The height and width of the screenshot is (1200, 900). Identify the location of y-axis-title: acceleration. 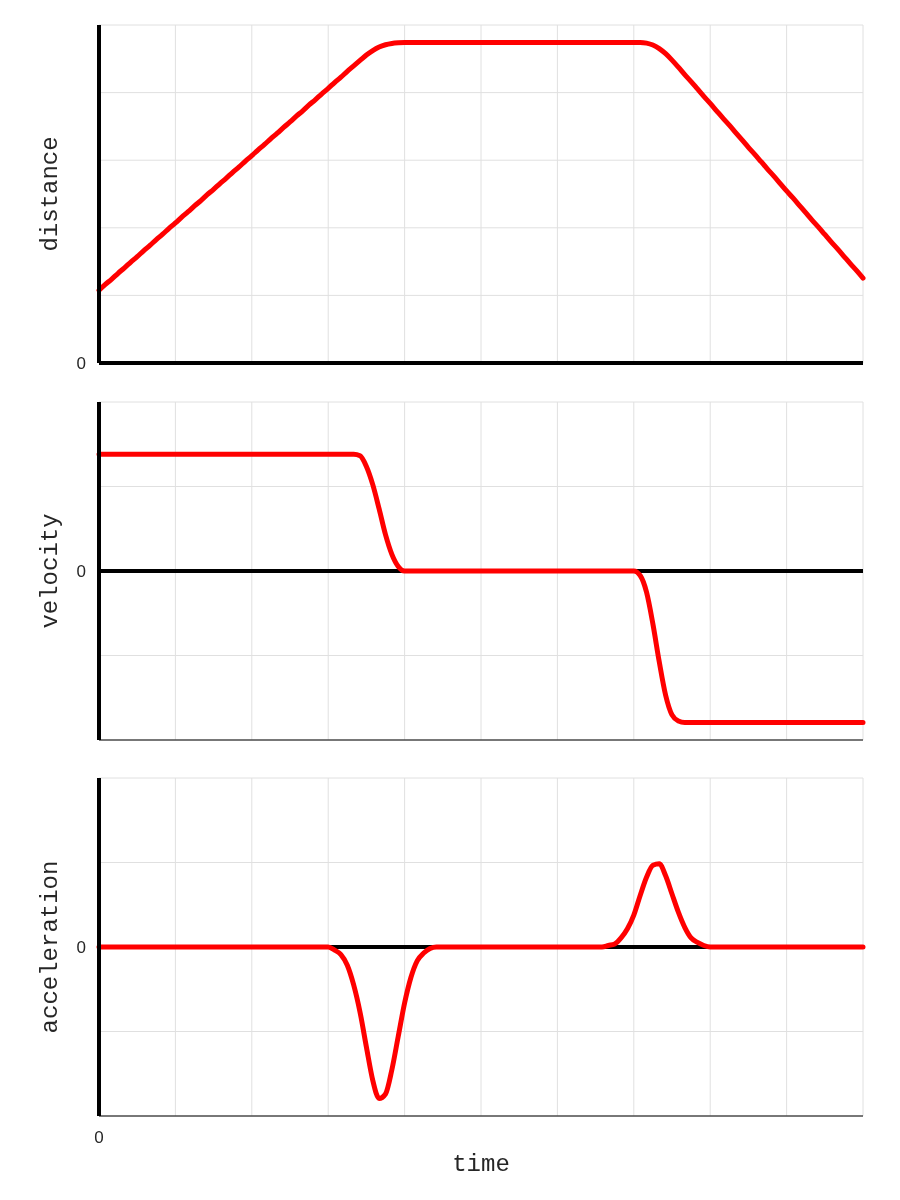
(50, 947).